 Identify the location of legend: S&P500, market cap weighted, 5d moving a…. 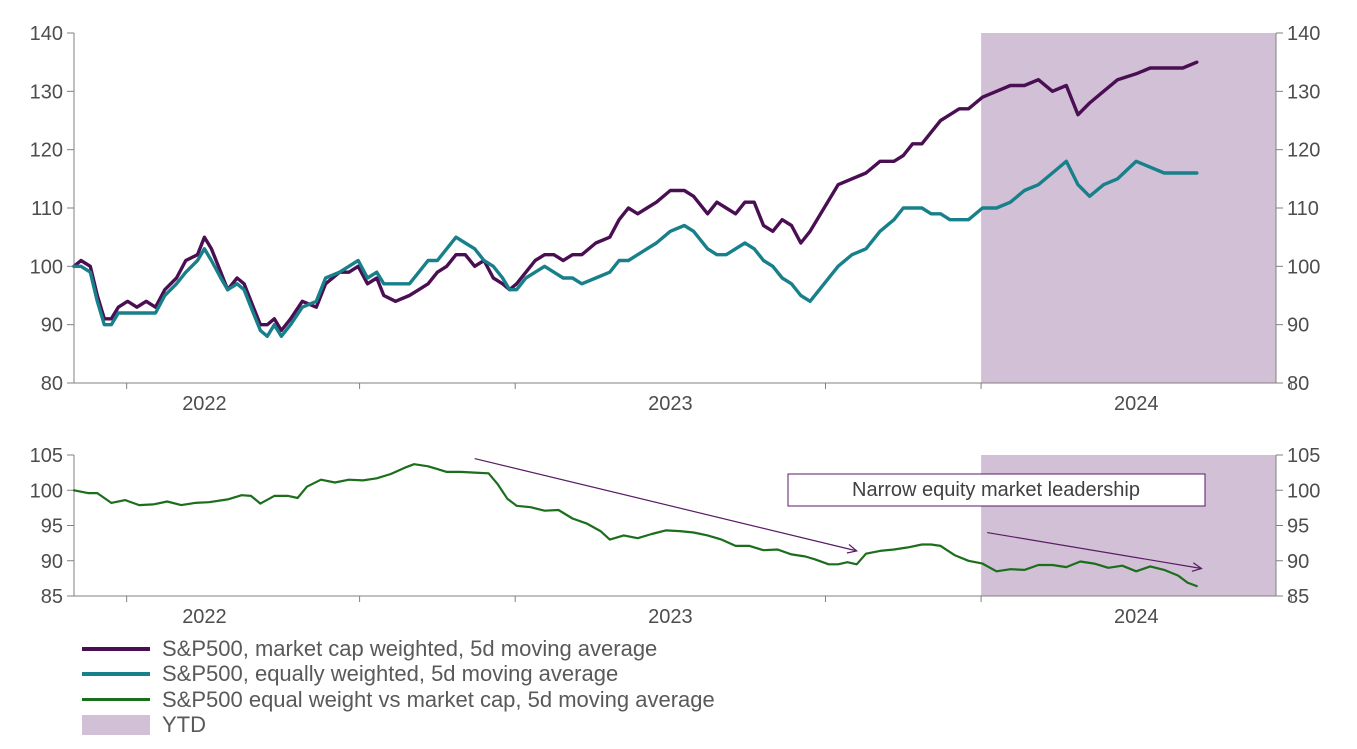
(398, 687).